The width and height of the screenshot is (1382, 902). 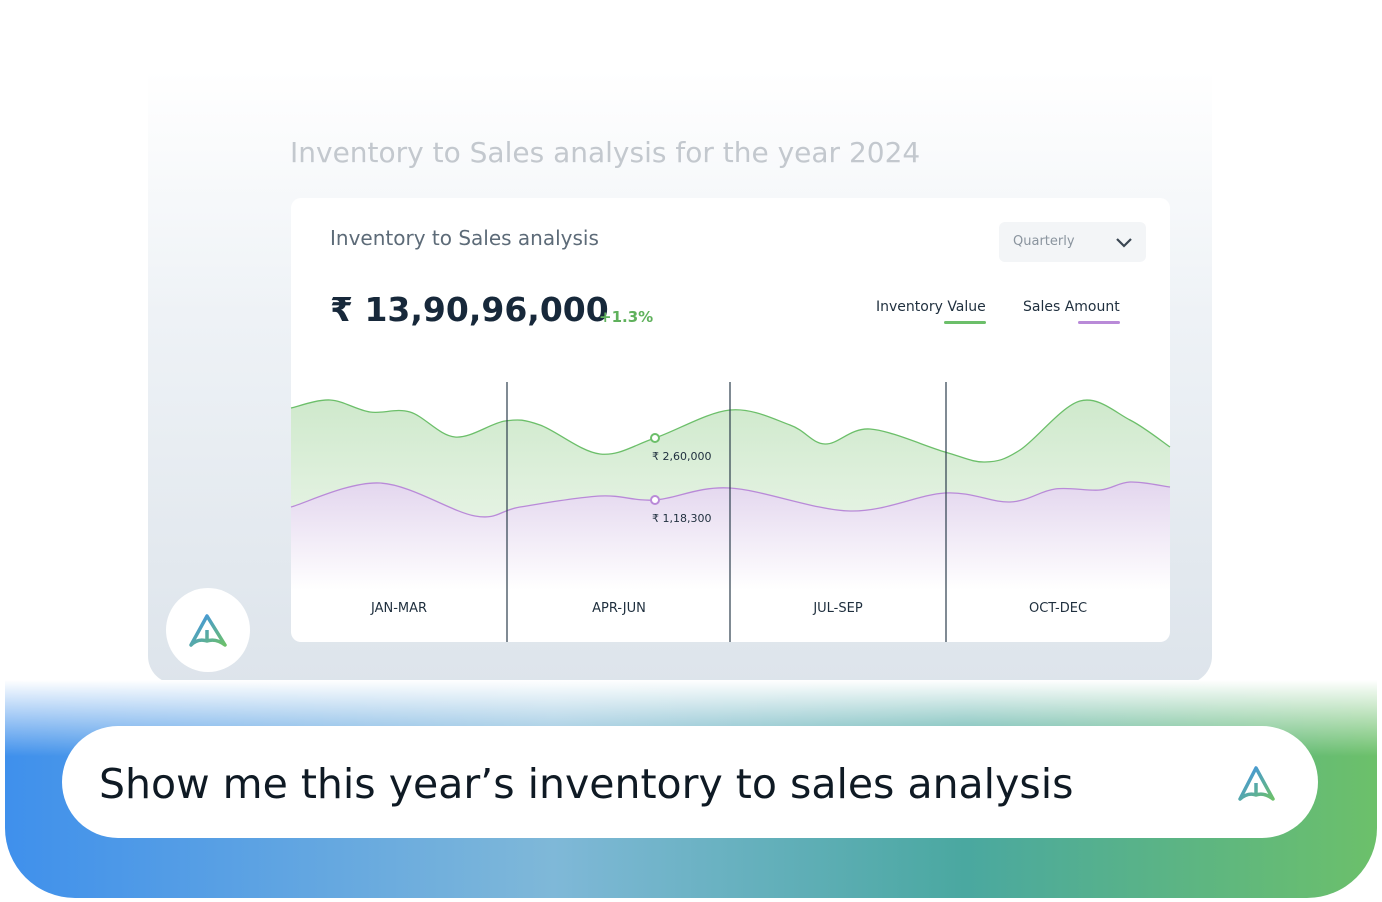 I want to click on dropdown-label: Quarterly, so click(x=1044, y=241).